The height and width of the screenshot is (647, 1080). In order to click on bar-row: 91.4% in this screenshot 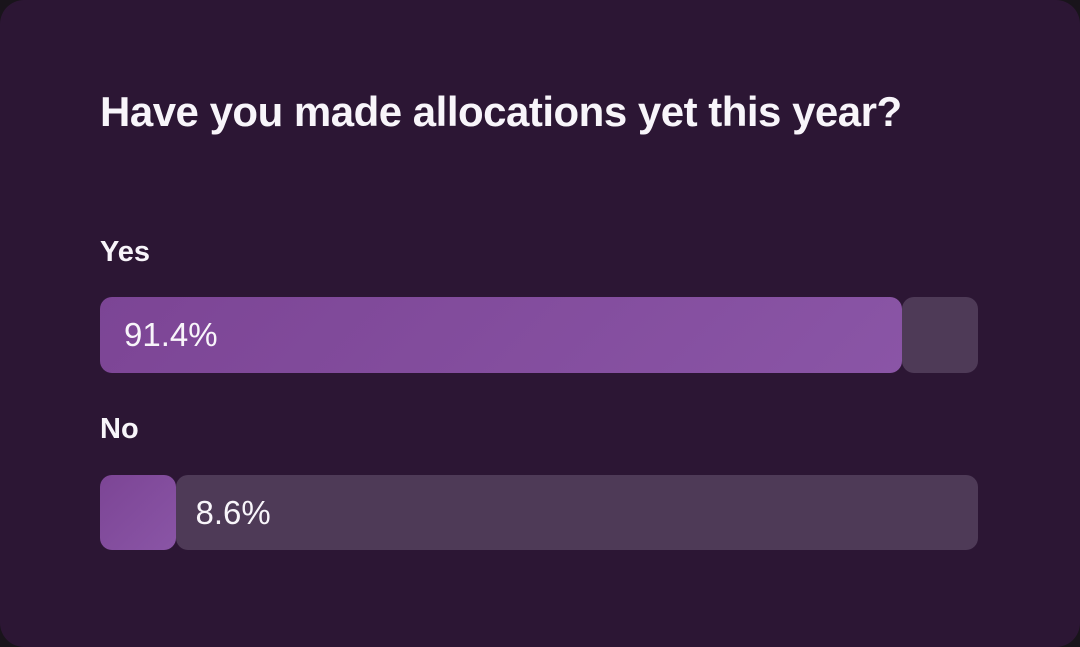, I will do `click(539, 335)`.